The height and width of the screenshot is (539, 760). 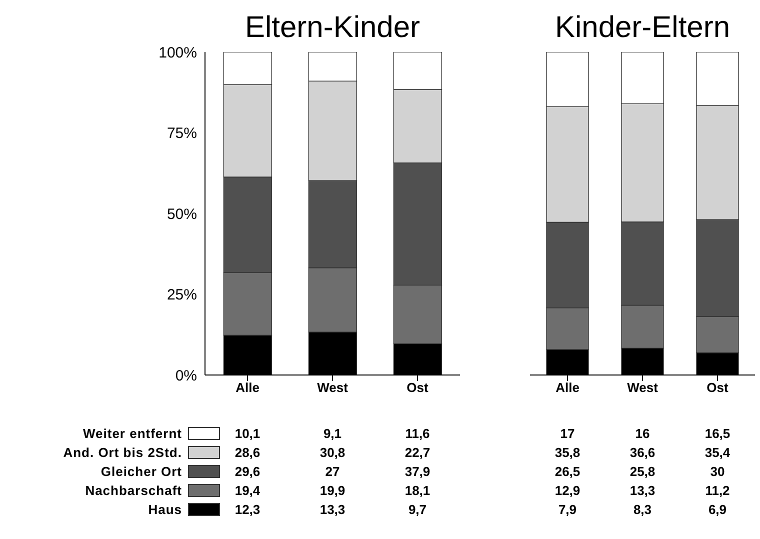 What do you see at coordinates (567, 510) in the screenshot?
I see `data-label: 7,9` at bounding box center [567, 510].